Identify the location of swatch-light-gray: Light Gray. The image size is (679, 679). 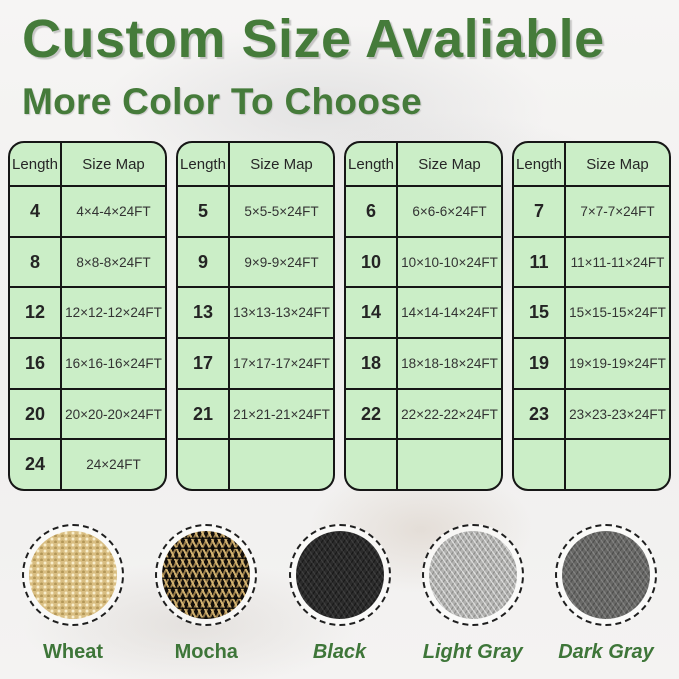
(473, 594).